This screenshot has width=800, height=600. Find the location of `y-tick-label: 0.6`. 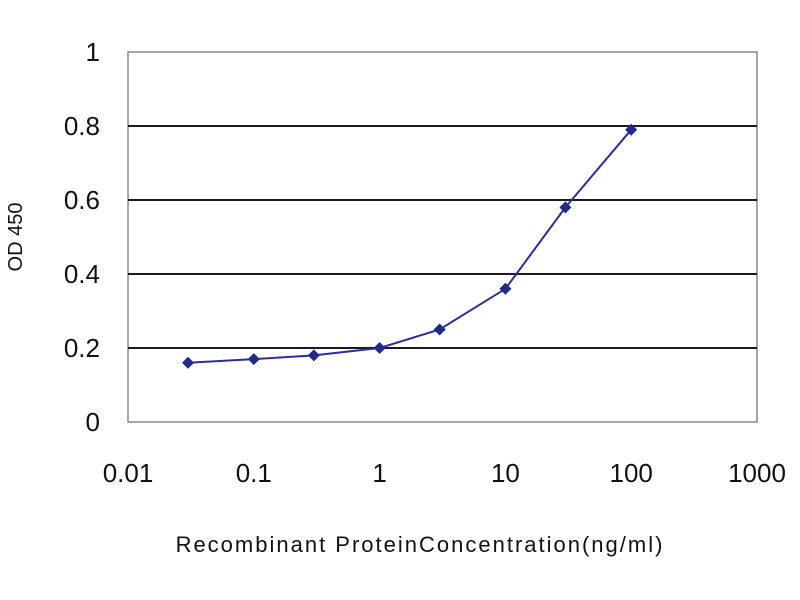

y-tick-label: 0.6 is located at coordinates (82, 200).